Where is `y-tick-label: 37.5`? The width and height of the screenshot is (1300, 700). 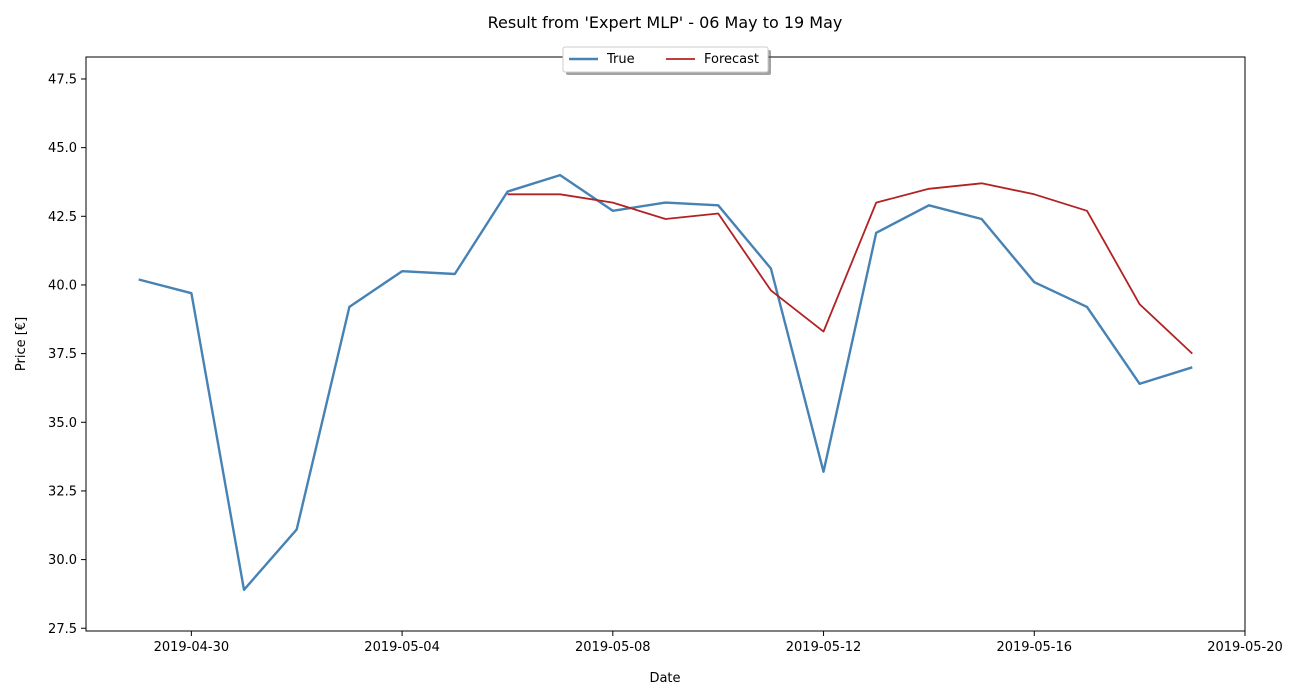 y-tick-label: 37.5 is located at coordinates (62, 354).